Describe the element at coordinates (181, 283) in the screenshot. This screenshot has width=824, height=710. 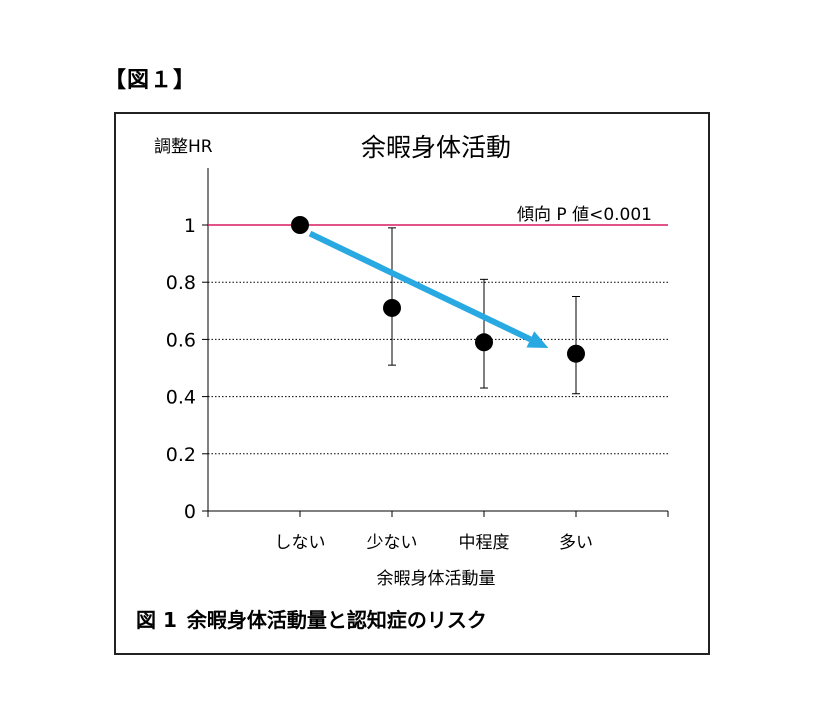
I see `y-tick-label: 0.8` at that location.